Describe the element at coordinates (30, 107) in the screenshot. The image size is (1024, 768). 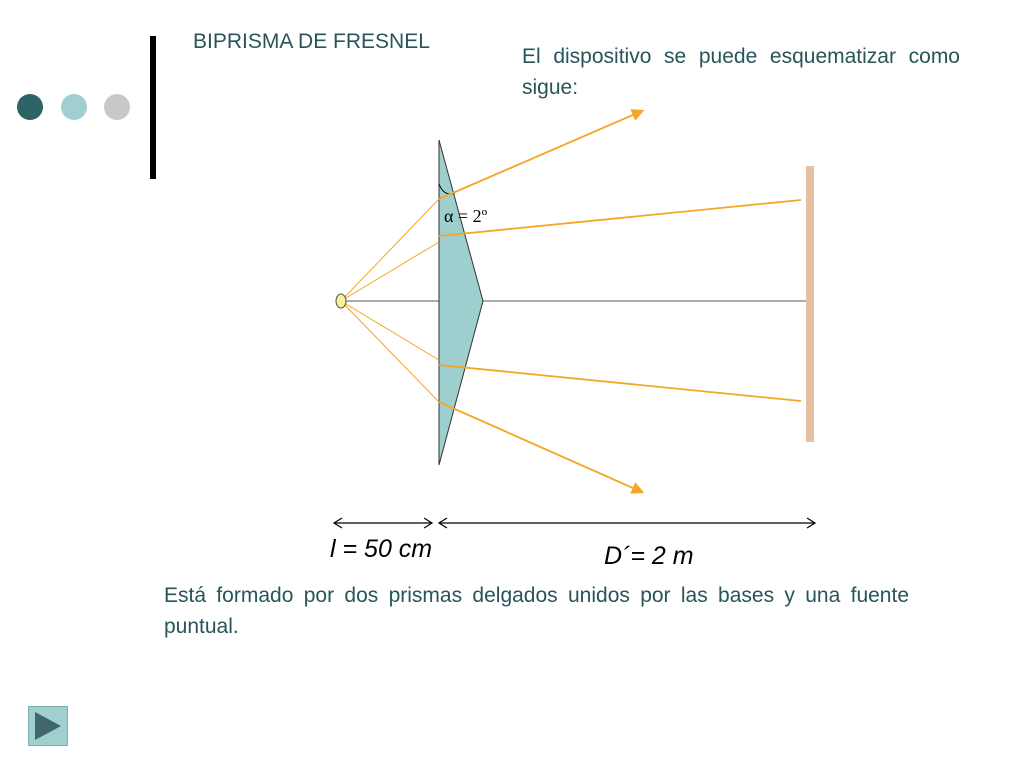
I see `decor-dot-dark` at that location.